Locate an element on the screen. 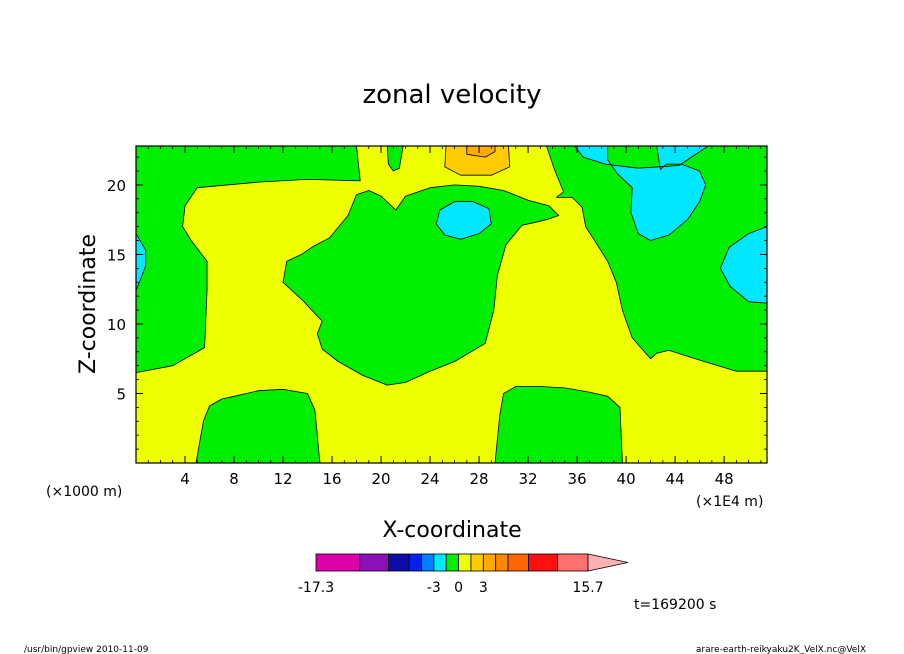 The height and width of the screenshot is (654, 904). colorbar is located at coordinates (472, 562).